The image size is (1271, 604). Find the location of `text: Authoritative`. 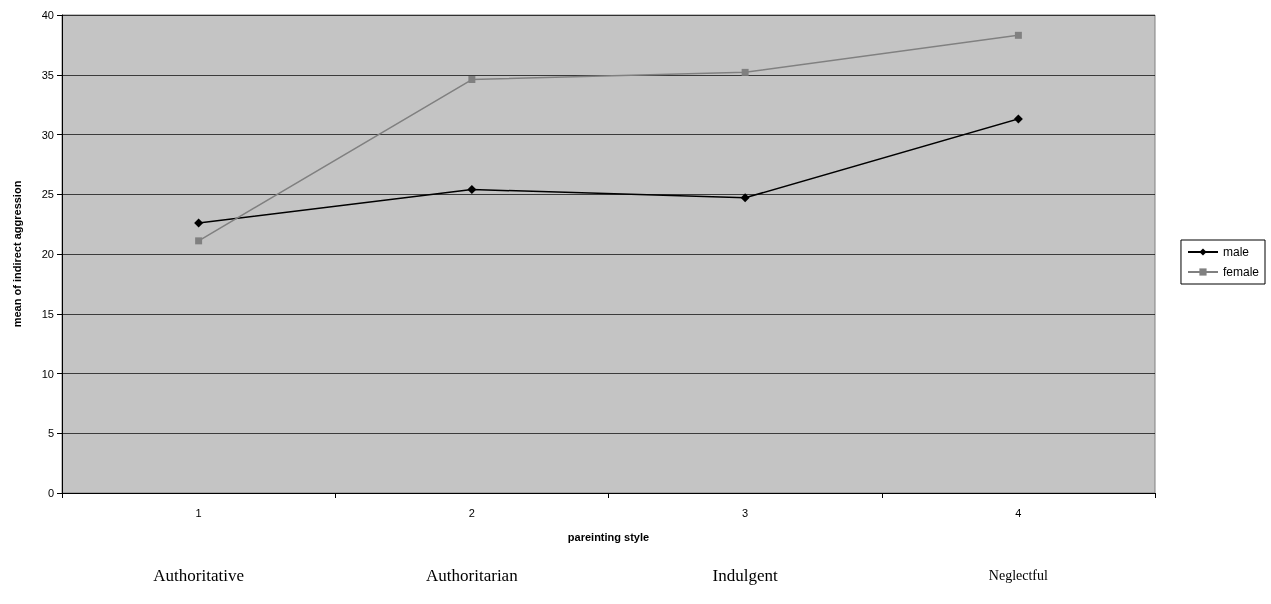

text: Authoritative is located at coordinates (198, 575).